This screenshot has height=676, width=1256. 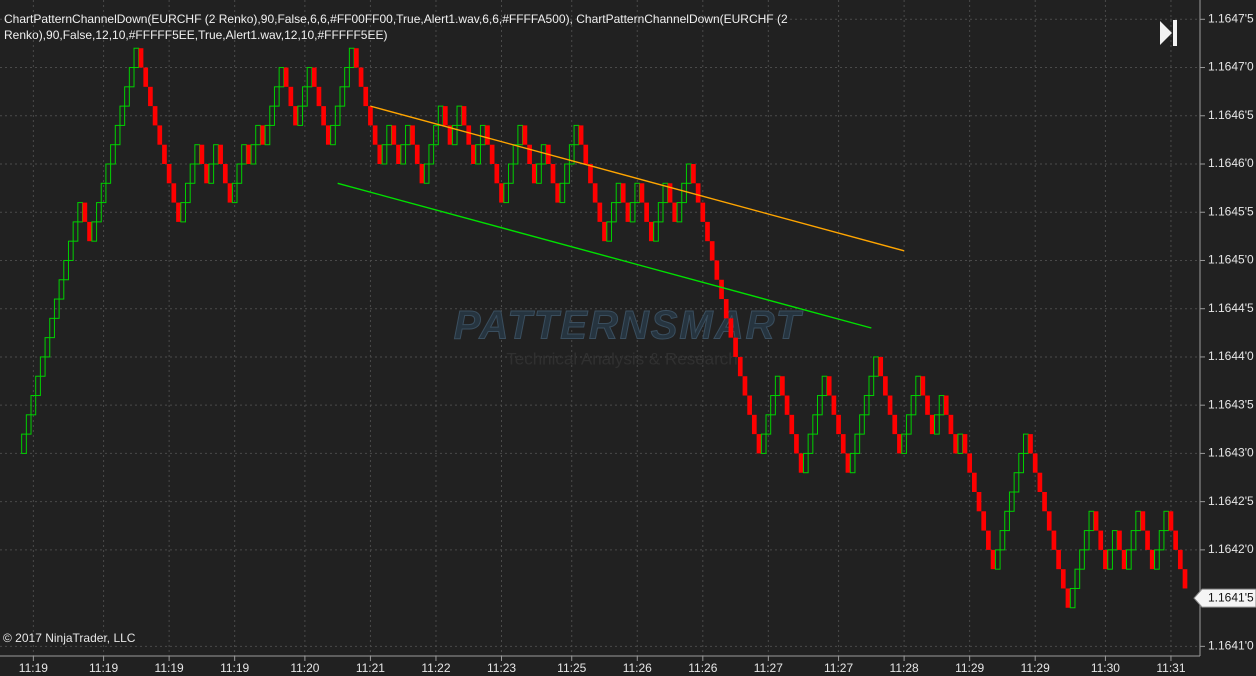 What do you see at coordinates (501, 668) in the screenshot?
I see `x-tick-label: 11:23` at bounding box center [501, 668].